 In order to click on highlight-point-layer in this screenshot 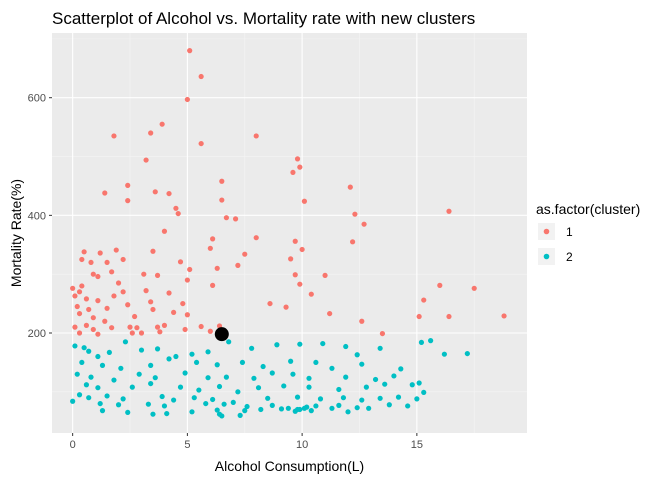, I will do `click(221, 334)`.